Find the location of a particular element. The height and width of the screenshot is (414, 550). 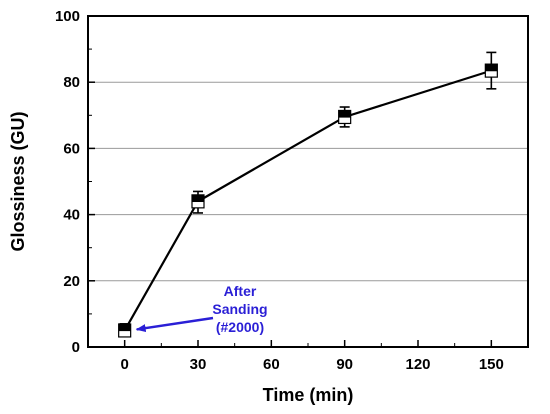

y-tick-label: 20 is located at coordinates (71, 281).